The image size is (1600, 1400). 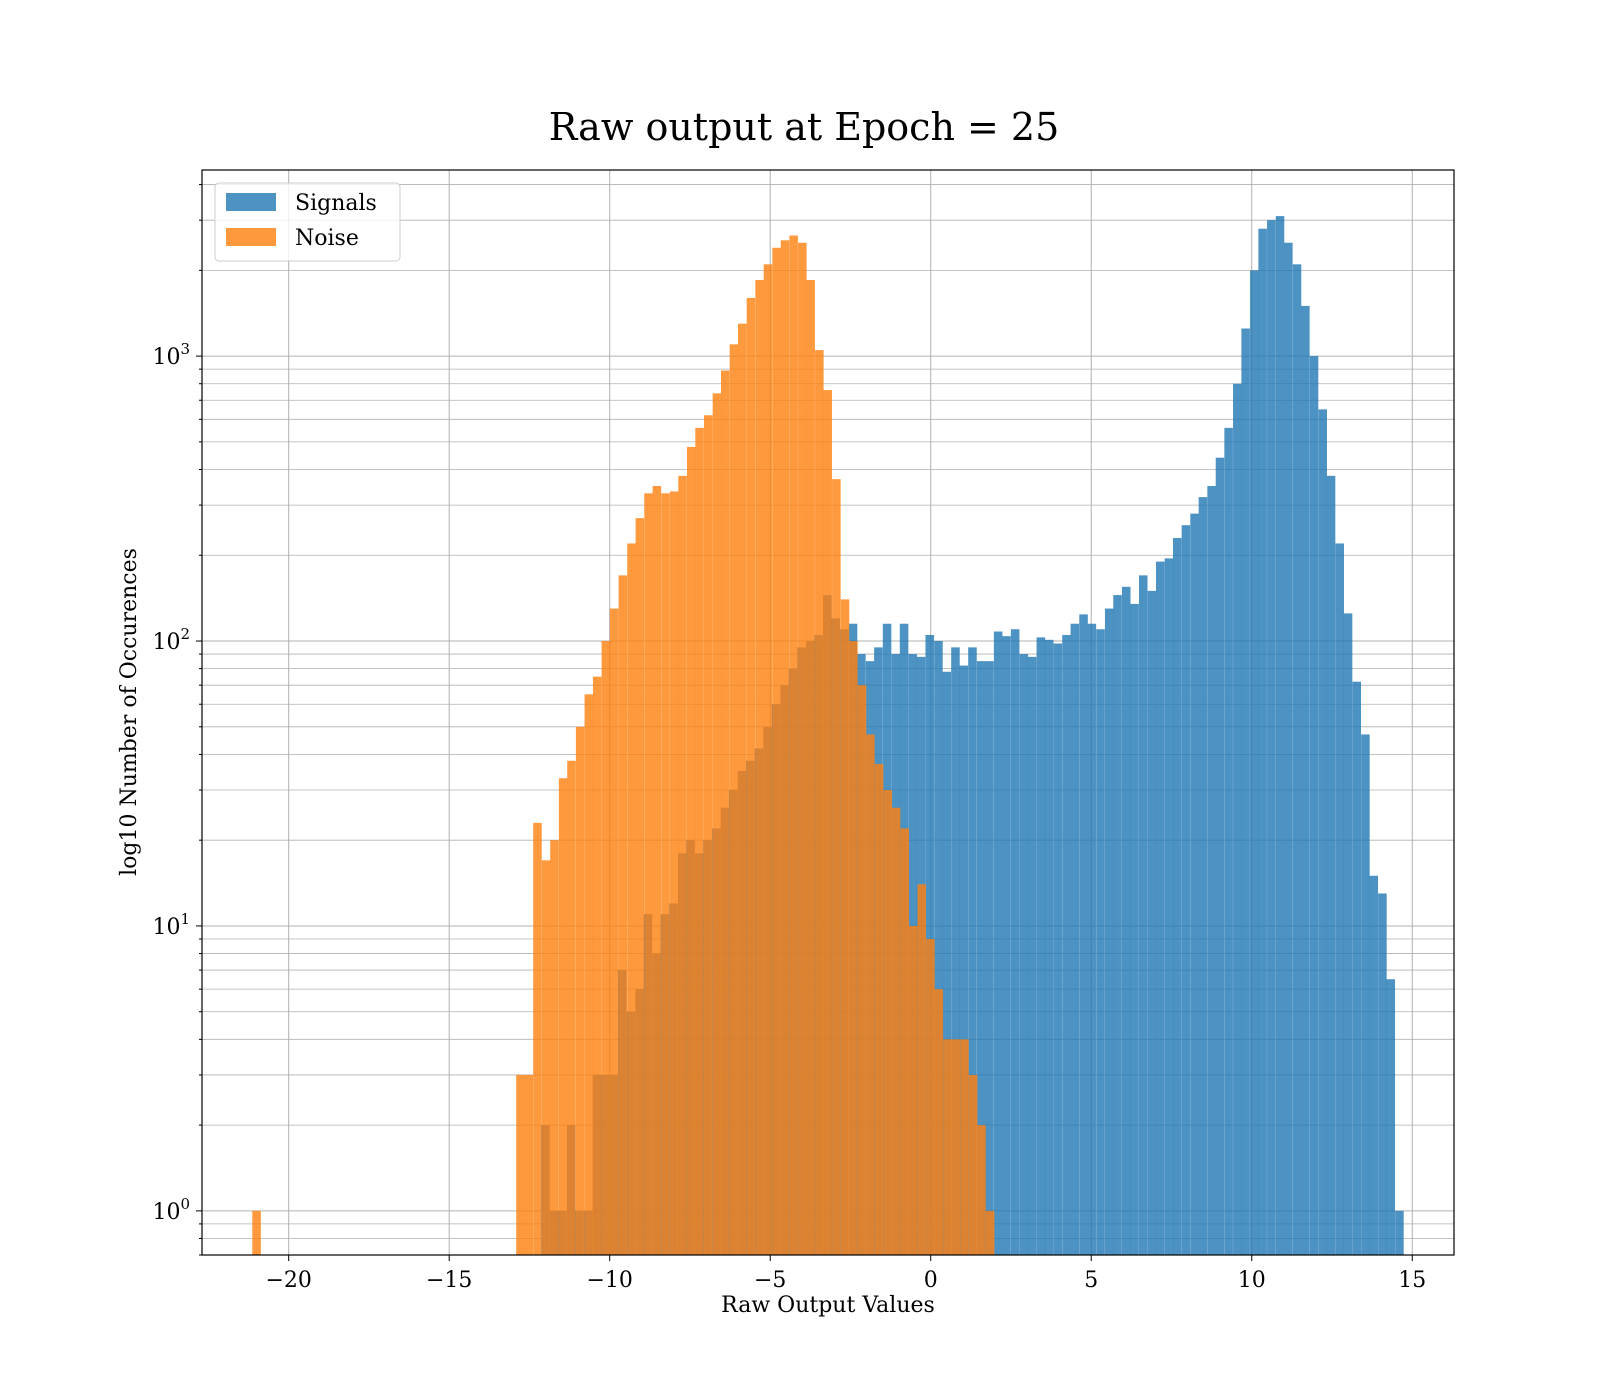 What do you see at coordinates (171, 1210) in the screenshot?
I see `y-tick-label: 10⁰` at bounding box center [171, 1210].